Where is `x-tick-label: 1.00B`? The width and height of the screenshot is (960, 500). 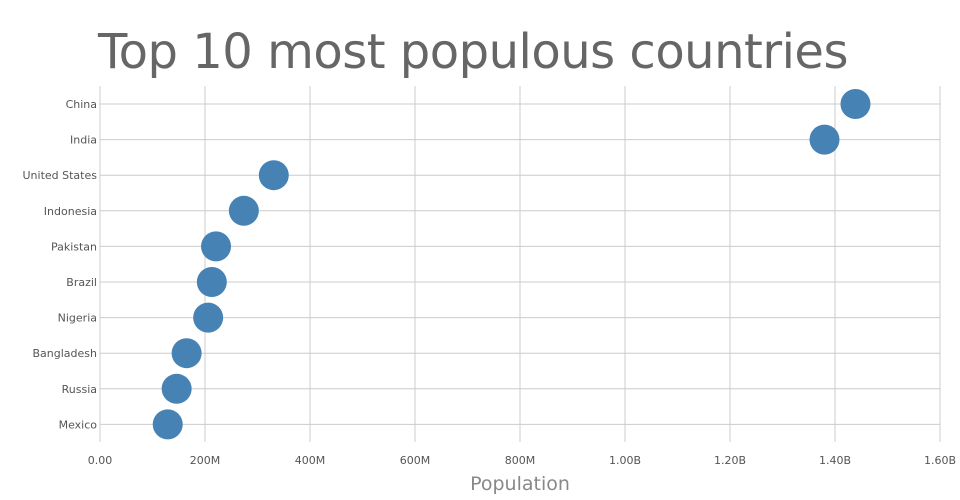
x-tick-label: 1.00B is located at coordinates (625, 460).